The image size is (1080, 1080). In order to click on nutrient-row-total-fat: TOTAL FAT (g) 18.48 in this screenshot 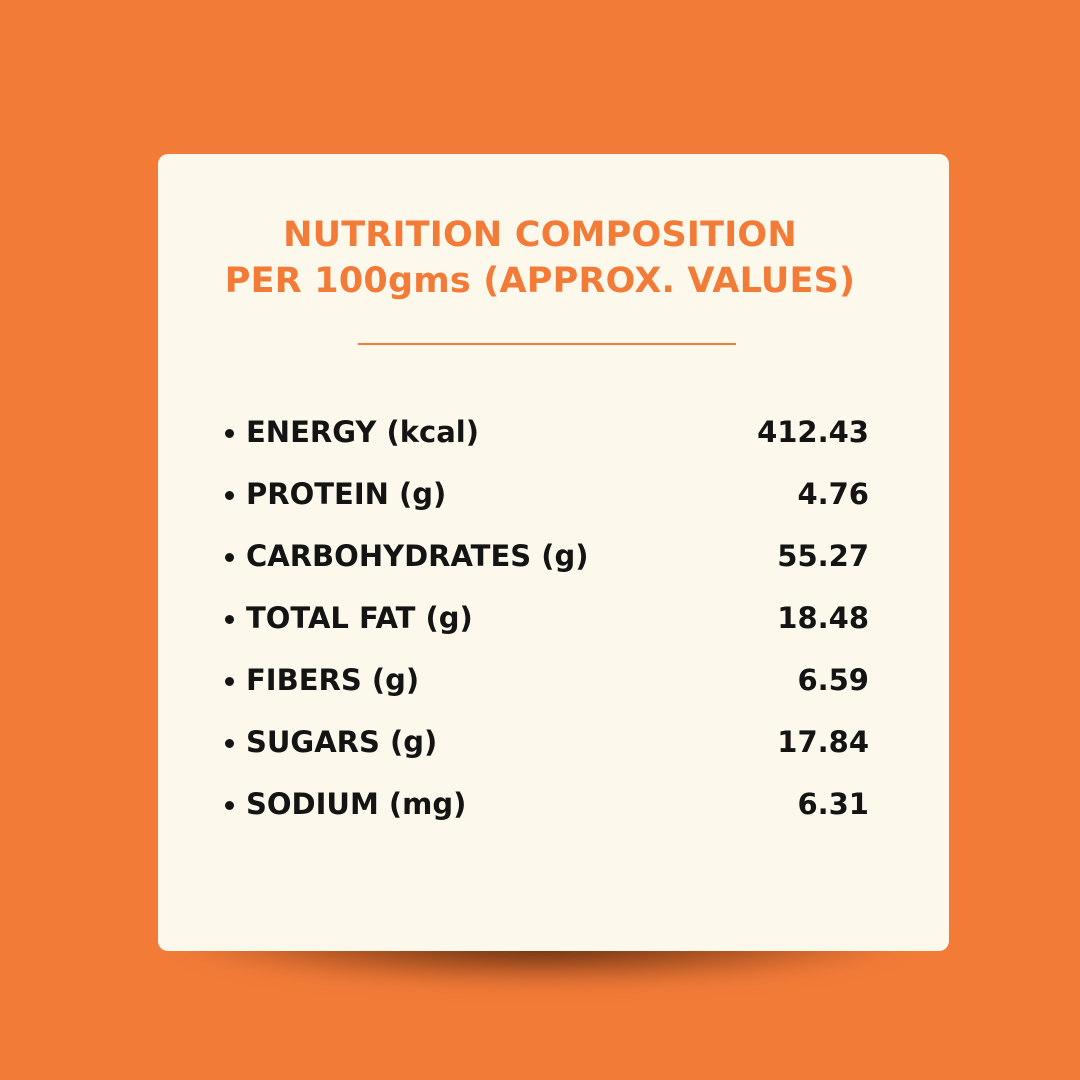, I will do `click(547, 618)`.